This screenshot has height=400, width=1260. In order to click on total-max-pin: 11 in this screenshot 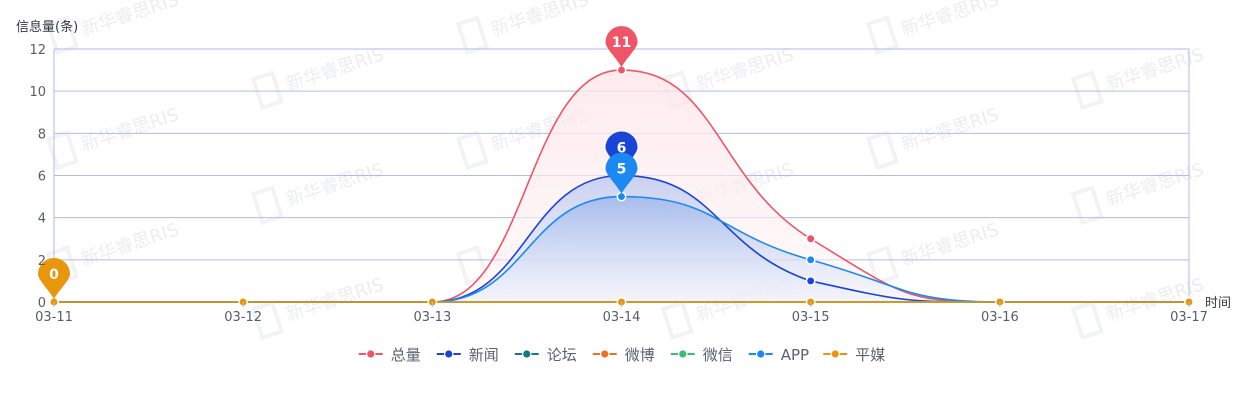, I will do `click(621, 47)`.